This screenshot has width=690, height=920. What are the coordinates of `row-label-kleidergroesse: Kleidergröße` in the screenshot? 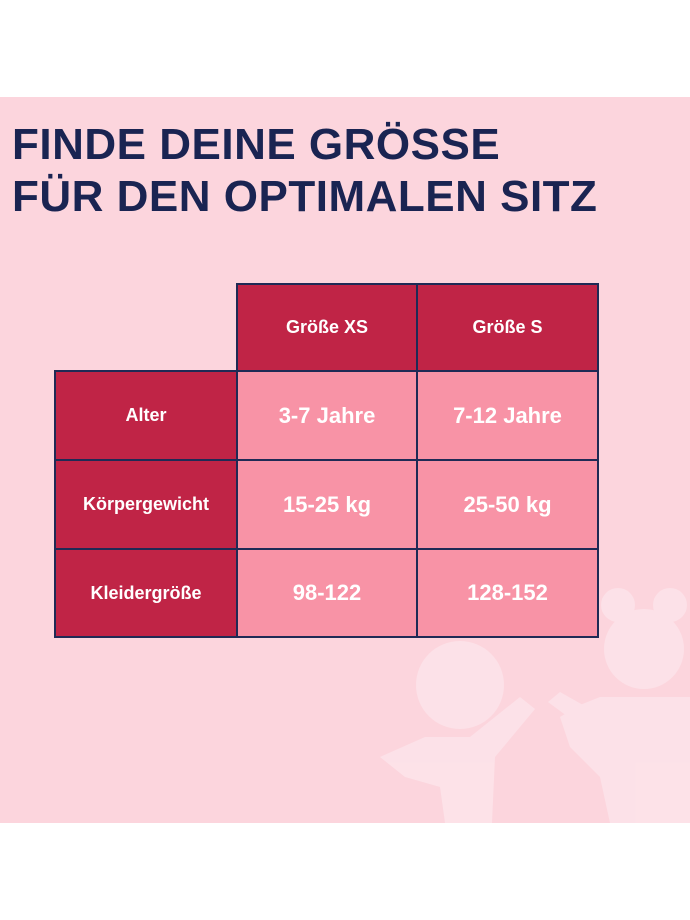 It's located at (146, 593).